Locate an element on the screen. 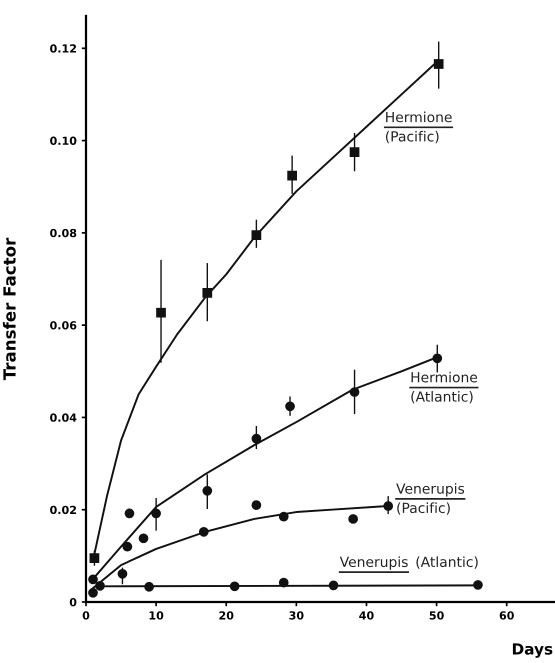 The image size is (555, 663). series-label: Venerupis (Pacific) is located at coordinates (430, 499).